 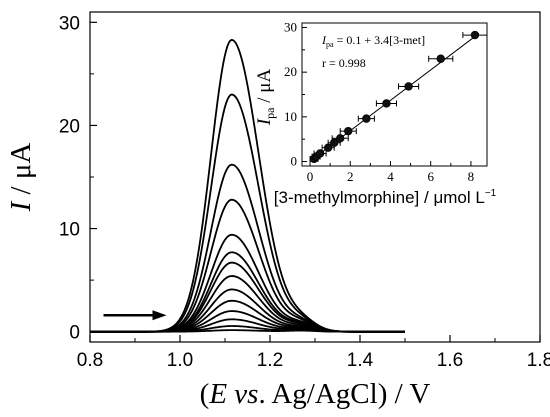 I want to click on main-x-tick-label: 1.8, so click(x=538, y=360).